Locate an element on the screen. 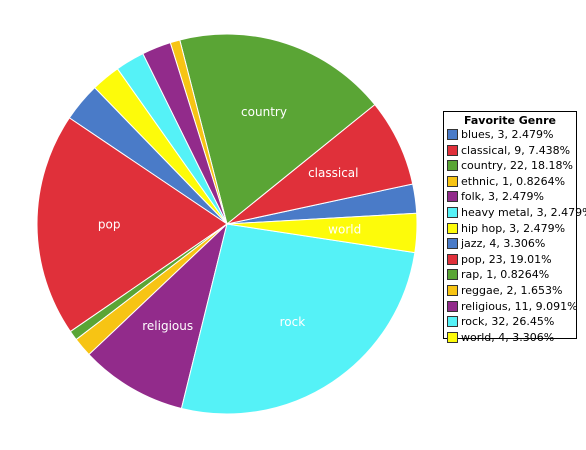  legend-entry-world: world, 4, 3.306% is located at coordinates (510, 338).